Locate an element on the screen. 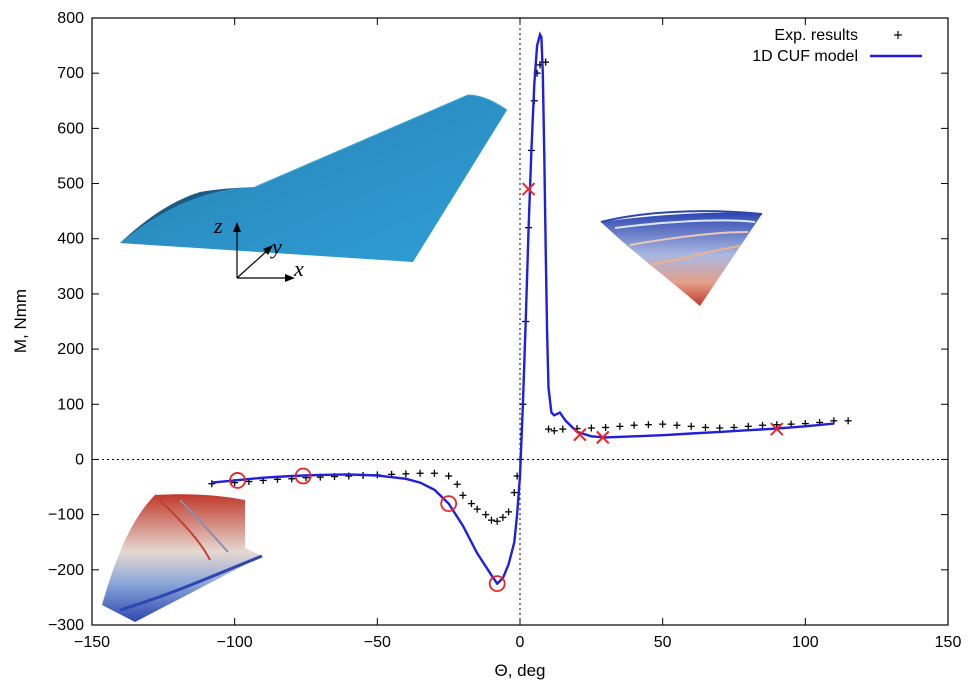  y-tick-label: 0 is located at coordinates (79, 459).